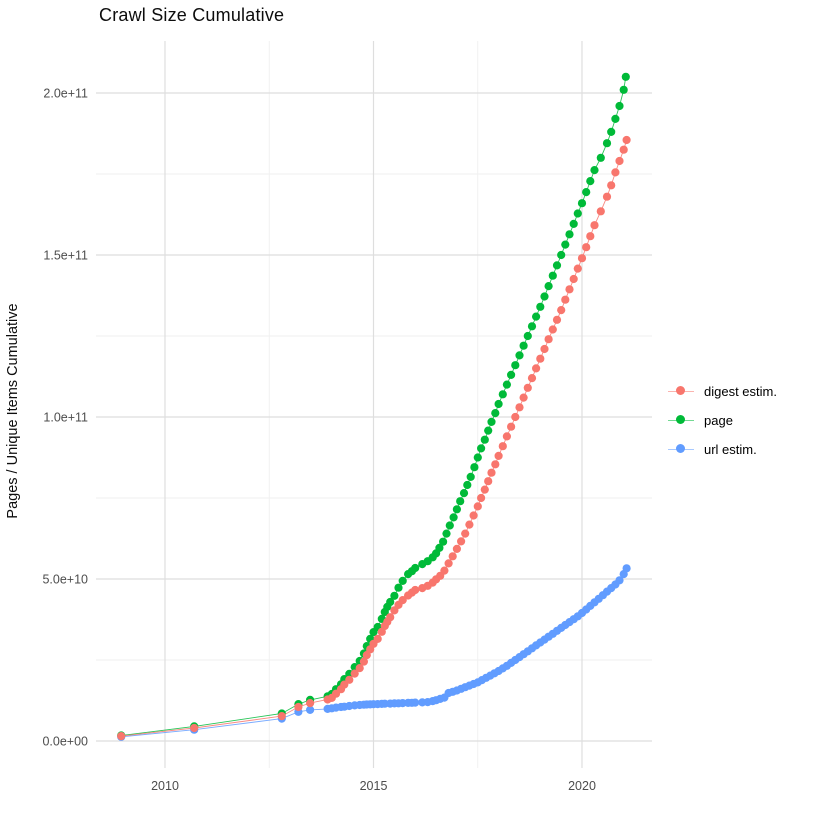 The image size is (826, 832). Describe the element at coordinates (722, 391) in the screenshot. I see `legend-item-digest-estim-: digest estim.` at that location.